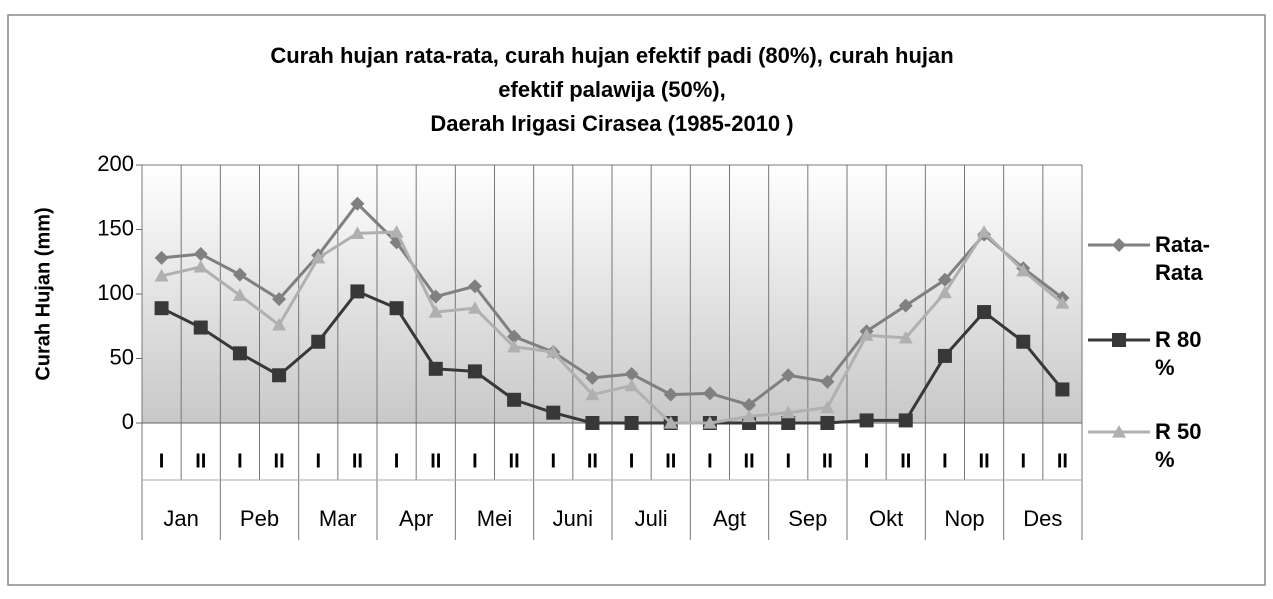 The image size is (1273, 599). Describe the element at coordinates (1183, 258) in the screenshot. I see `legend-label: Rata-Rata` at that location.